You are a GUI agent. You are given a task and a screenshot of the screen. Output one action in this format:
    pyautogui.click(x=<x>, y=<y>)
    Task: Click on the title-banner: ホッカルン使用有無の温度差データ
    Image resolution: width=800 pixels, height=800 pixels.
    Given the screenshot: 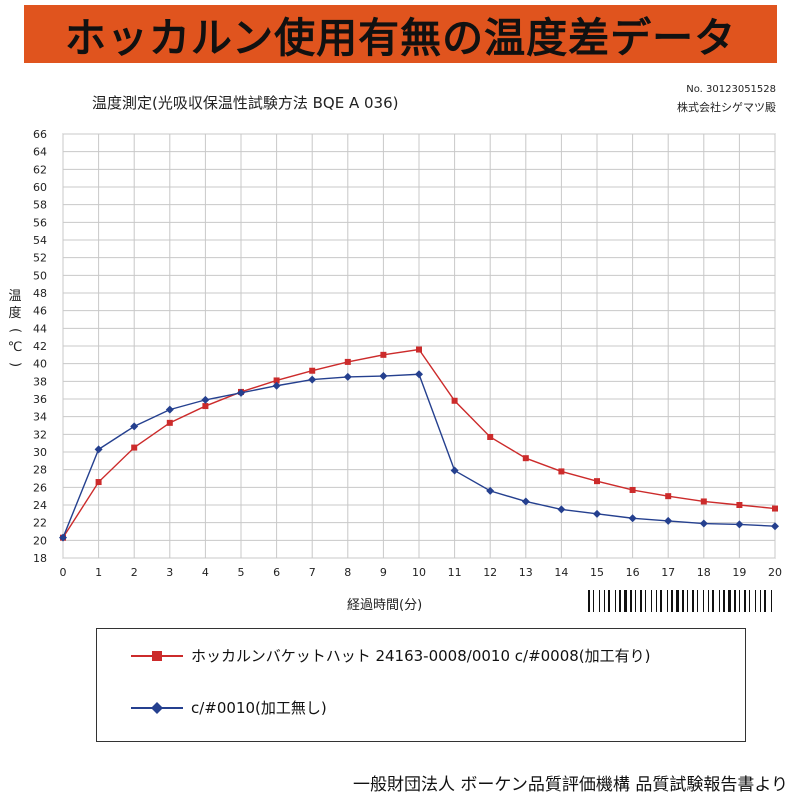 What is the action you would take?
    pyautogui.click(x=400, y=34)
    